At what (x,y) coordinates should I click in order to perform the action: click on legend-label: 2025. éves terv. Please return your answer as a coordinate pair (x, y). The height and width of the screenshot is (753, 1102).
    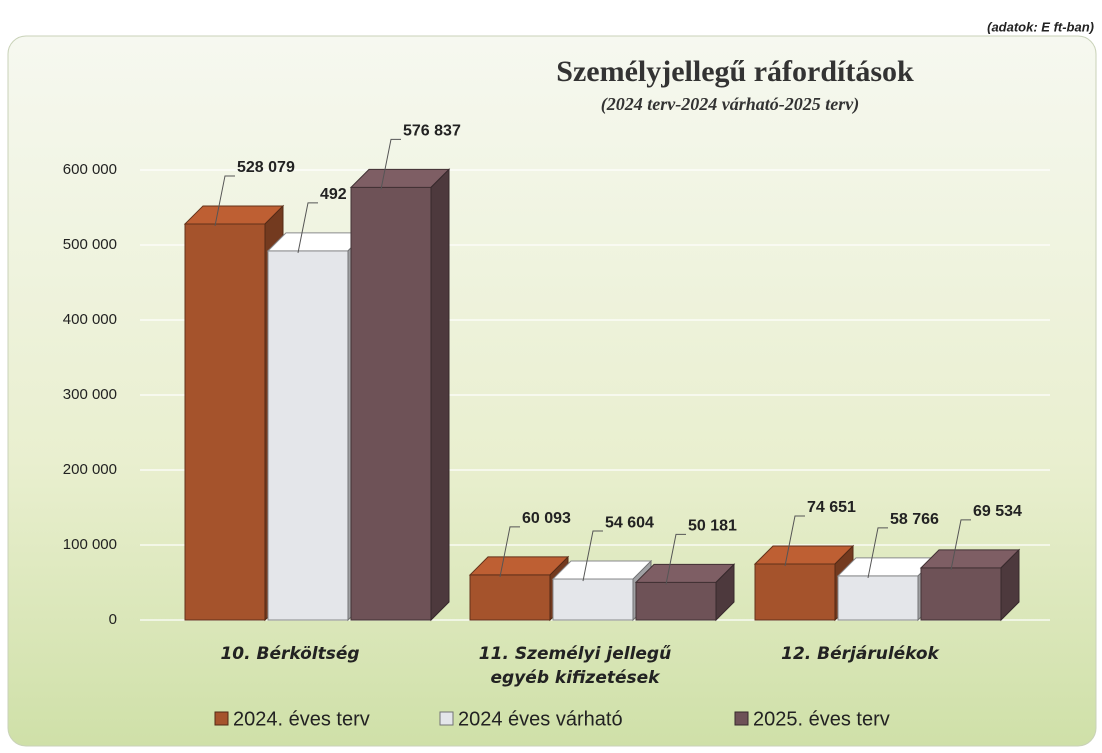
    Looking at the image, I should click on (821, 719).